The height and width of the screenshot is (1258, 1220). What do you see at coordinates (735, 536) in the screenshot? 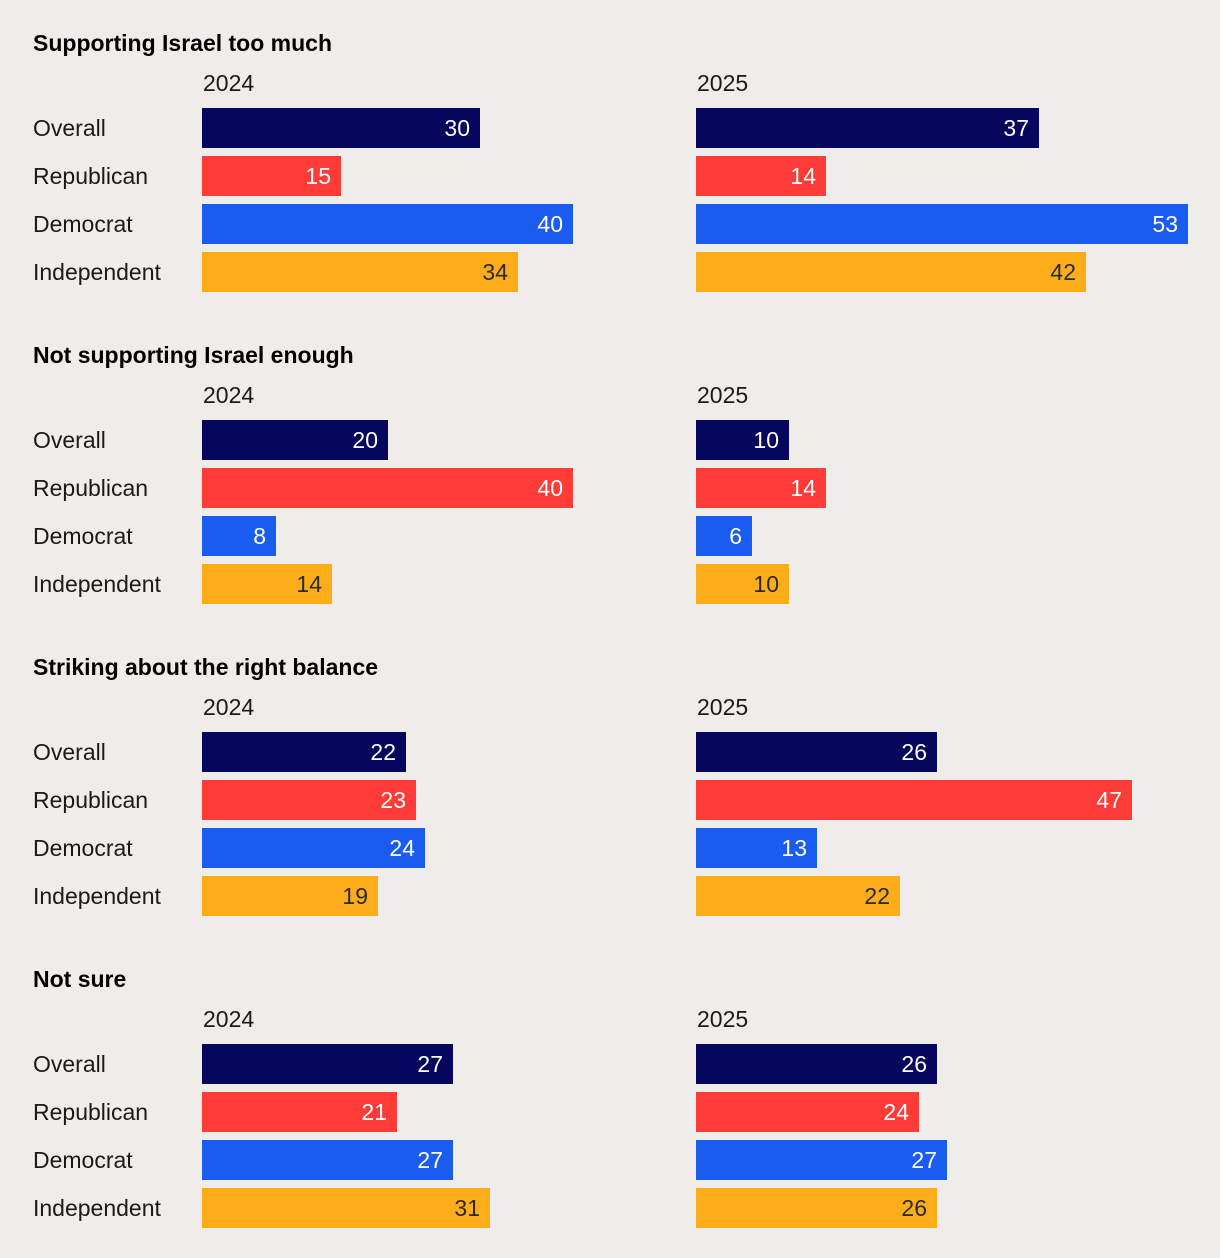
I see `bar-value-label: 6` at bounding box center [735, 536].